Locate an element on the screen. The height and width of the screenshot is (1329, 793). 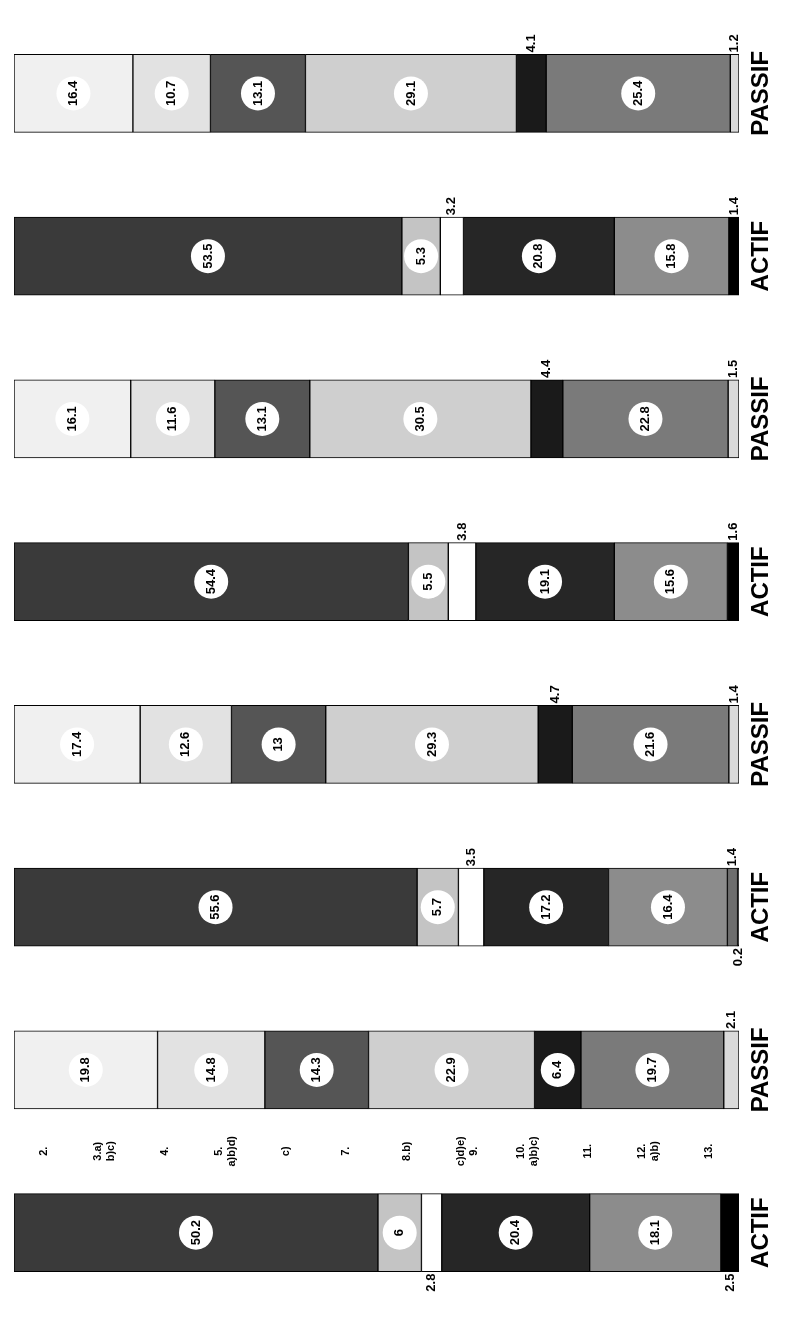
data-label: 5.7 is located at coordinates (437, 907).